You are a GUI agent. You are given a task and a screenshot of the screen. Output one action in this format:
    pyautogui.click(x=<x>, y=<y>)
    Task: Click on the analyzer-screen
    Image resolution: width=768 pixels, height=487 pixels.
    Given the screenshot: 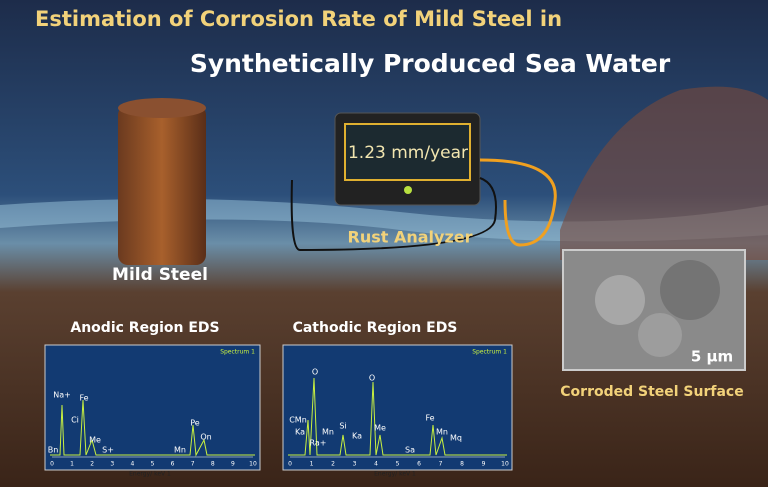 What is the action you would take?
    pyautogui.click(x=407, y=152)
    